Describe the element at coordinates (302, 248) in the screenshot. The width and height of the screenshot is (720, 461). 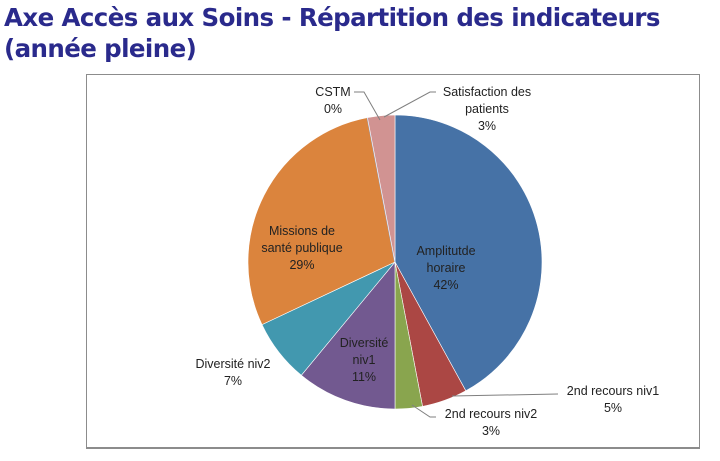
I see `label-missions: Missions de santé publique 29%` at that location.